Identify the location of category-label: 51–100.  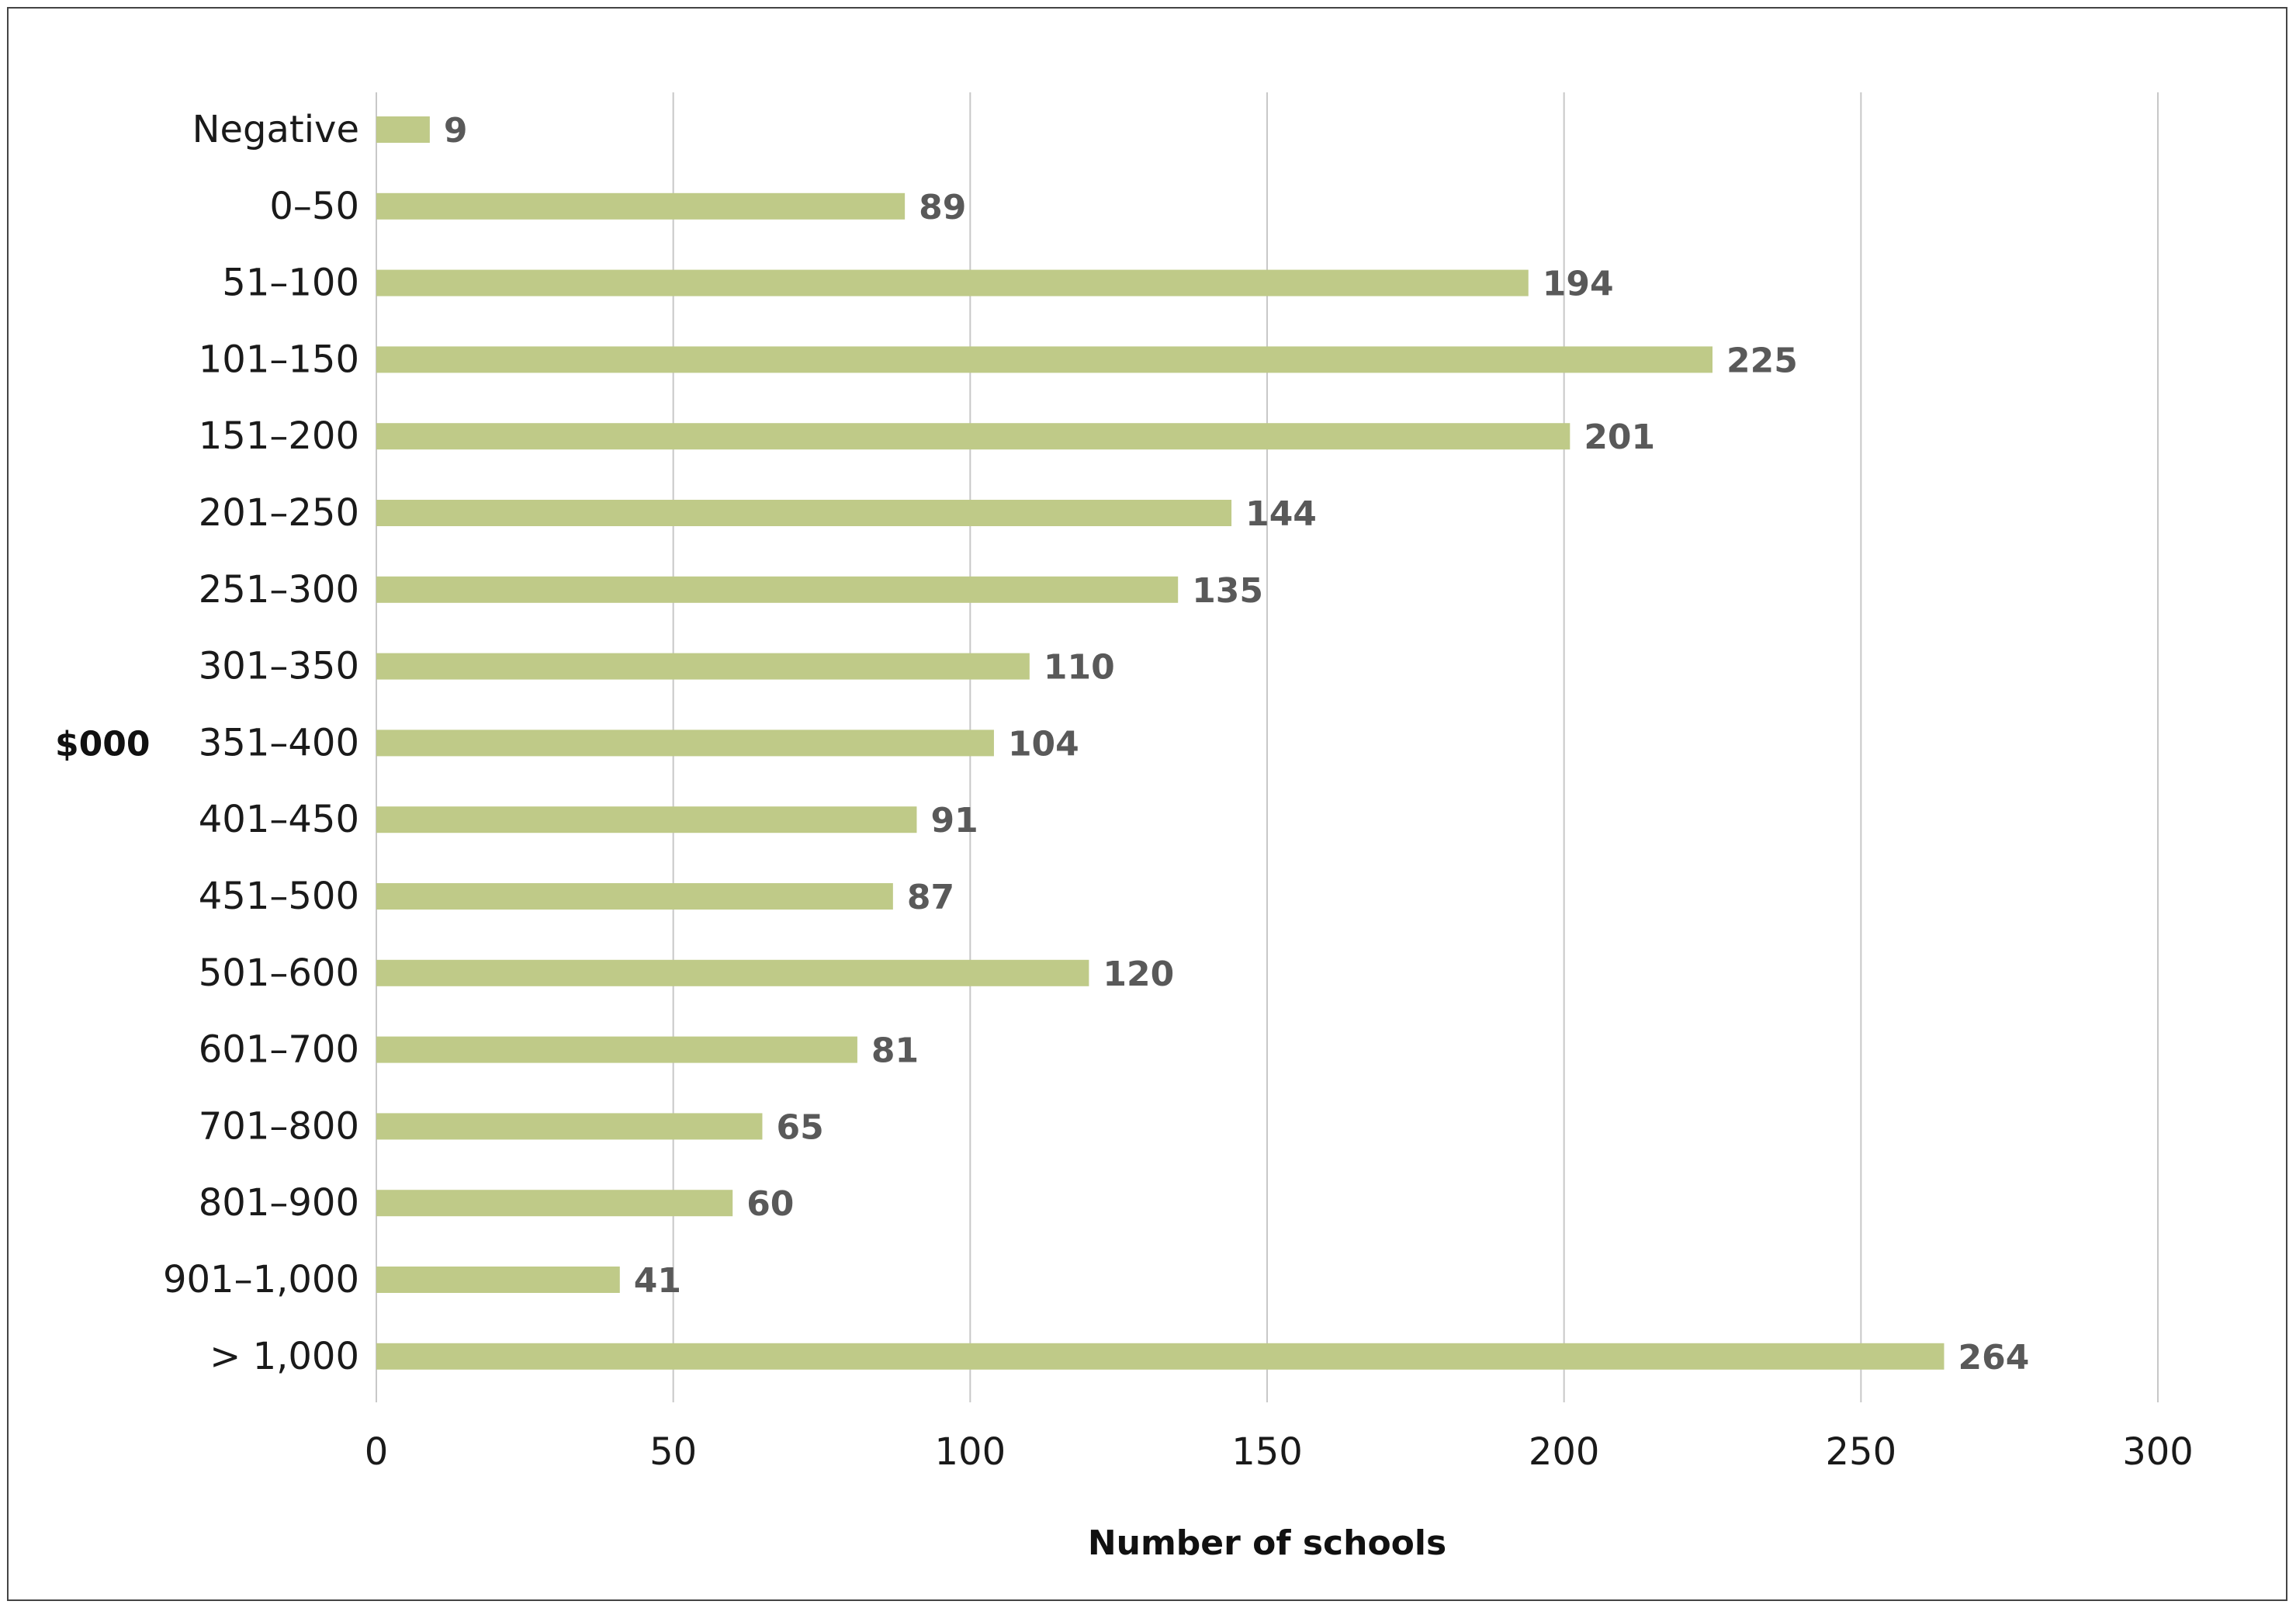
(290, 283).